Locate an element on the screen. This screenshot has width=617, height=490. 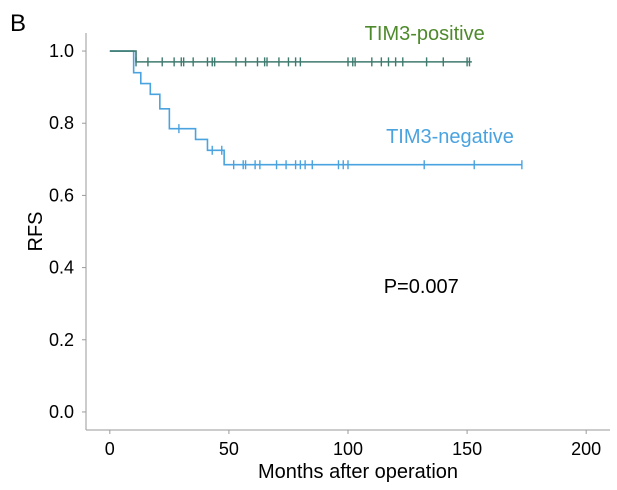
survival-curve-tim3-positive is located at coordinates (290, 56).